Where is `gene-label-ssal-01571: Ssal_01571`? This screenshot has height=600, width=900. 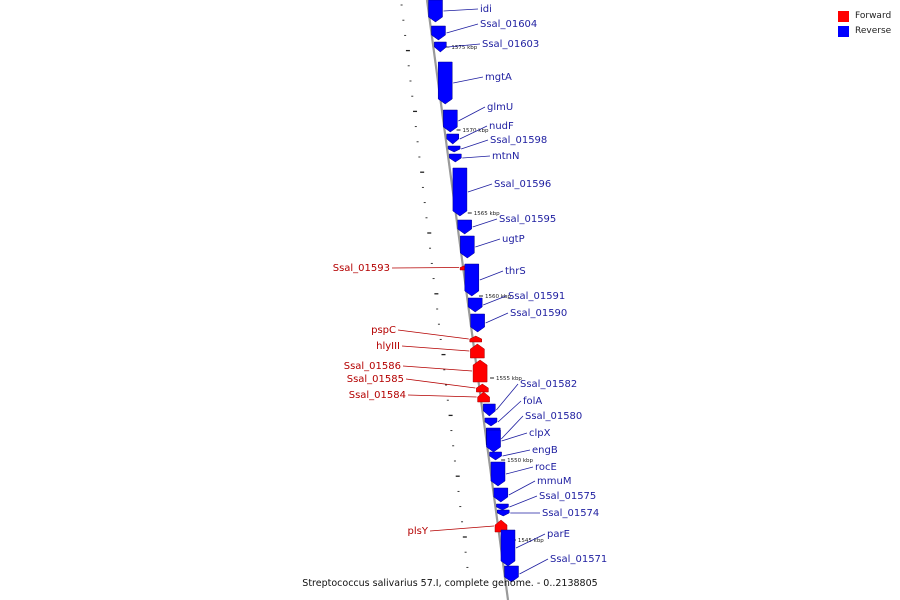
gene-label-ssal-01571: Ssal_01571 is located at coordinates (578, 559).